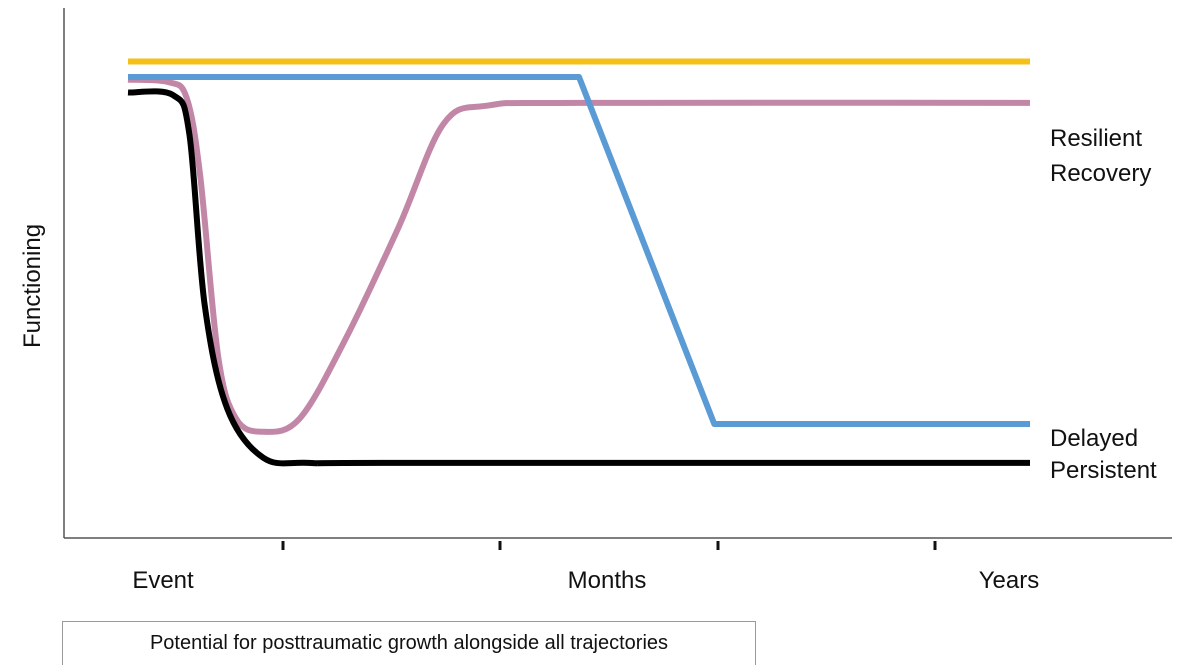 Image resolution: width=1179 pixels, height=665 pixels. Describe the element at coordinates (1103, 470) in the screenshot. I see `series-label-persistent: Persistent` at that location.